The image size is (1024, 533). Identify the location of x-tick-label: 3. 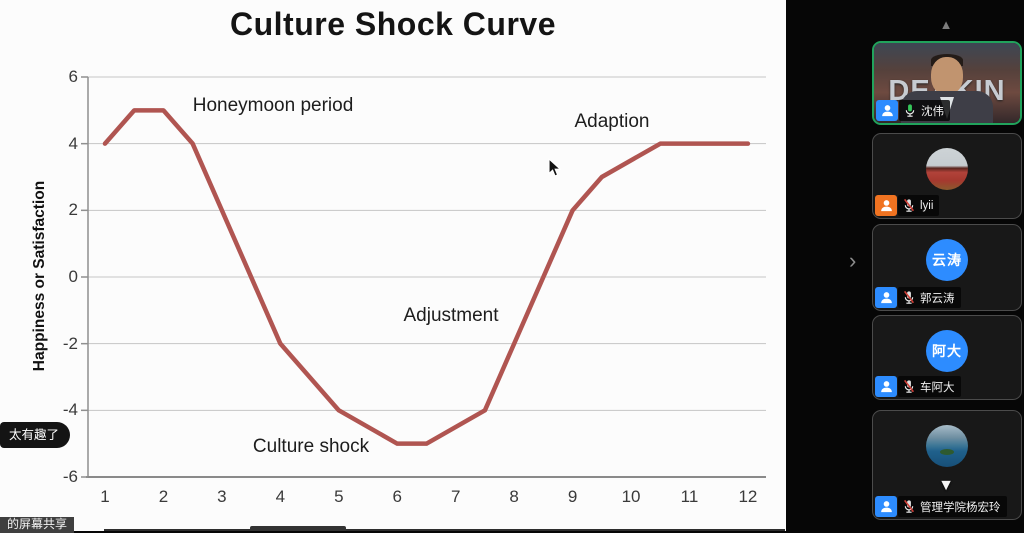
(222, 496).